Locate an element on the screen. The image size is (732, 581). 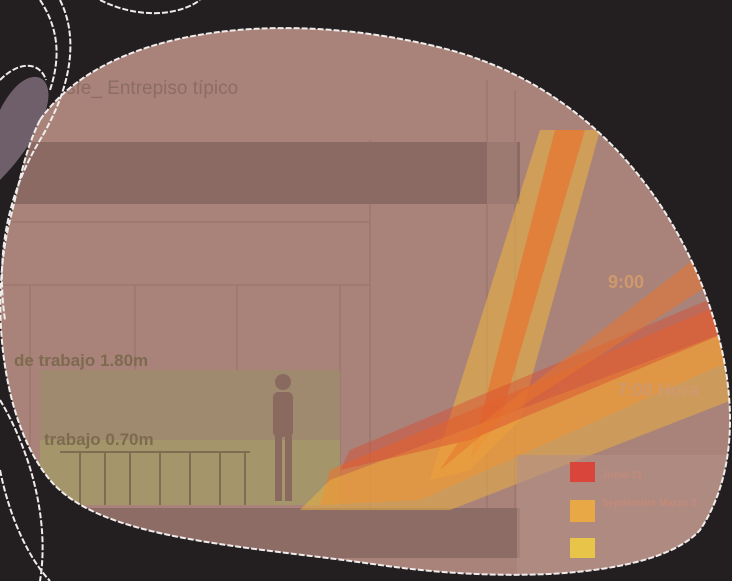
upper-slab is located at coordinates (260, 173).